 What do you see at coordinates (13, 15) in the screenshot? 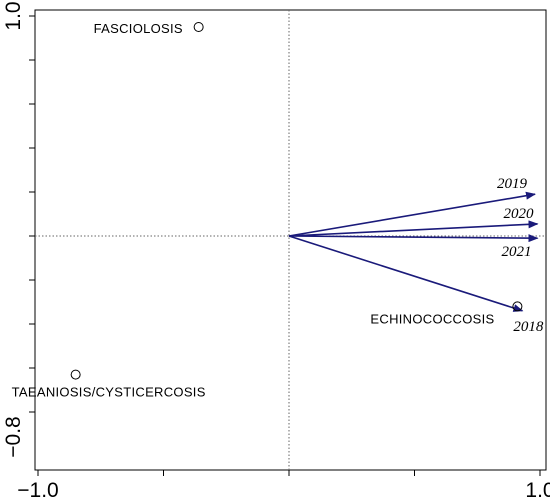
I see `y-tick-label: 1.0` at bounding box center [13, 15].